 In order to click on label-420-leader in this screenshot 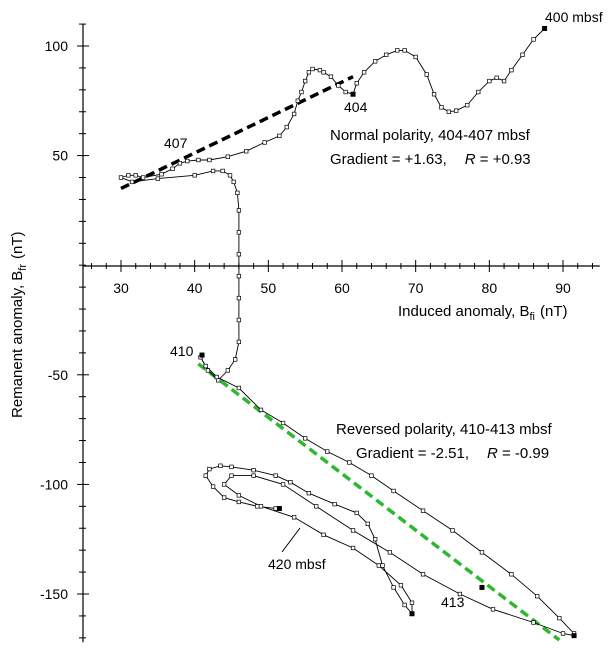, I will do `click(291, 540)`.